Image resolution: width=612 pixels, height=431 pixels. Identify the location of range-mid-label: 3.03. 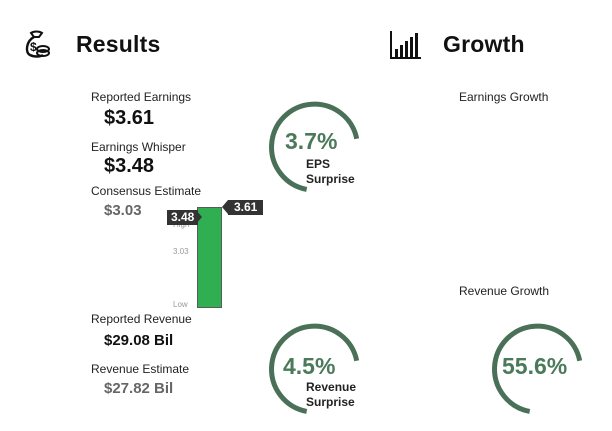
(181, 251).